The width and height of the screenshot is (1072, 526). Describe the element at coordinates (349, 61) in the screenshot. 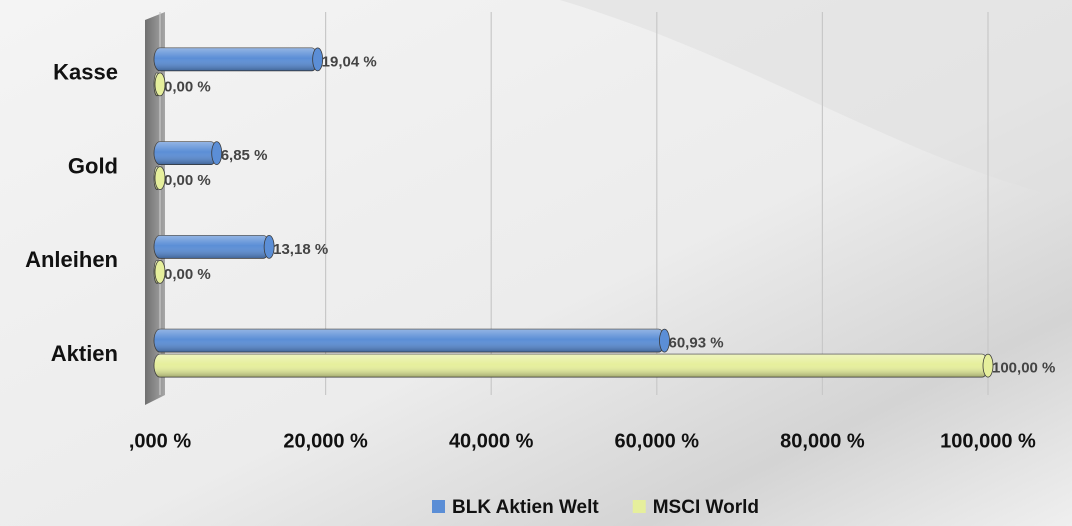

I see `value-label: 19,04 %` at that location.